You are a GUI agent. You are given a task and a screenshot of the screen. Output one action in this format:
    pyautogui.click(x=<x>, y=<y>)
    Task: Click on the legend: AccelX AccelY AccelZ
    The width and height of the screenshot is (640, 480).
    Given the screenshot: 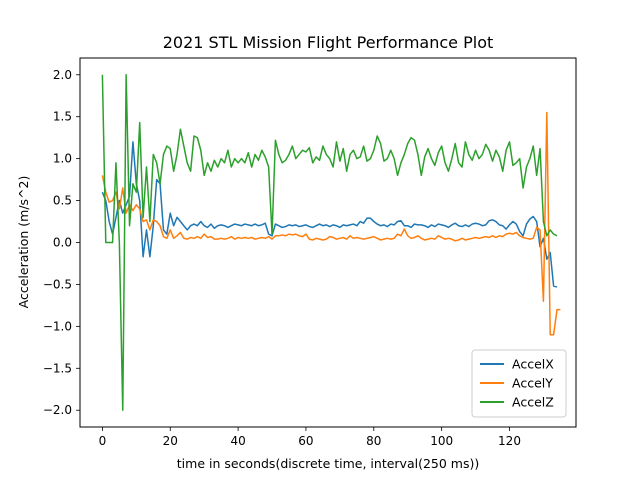 What is the action you would take?
    pyautogui.click(x=519, y=383)
    